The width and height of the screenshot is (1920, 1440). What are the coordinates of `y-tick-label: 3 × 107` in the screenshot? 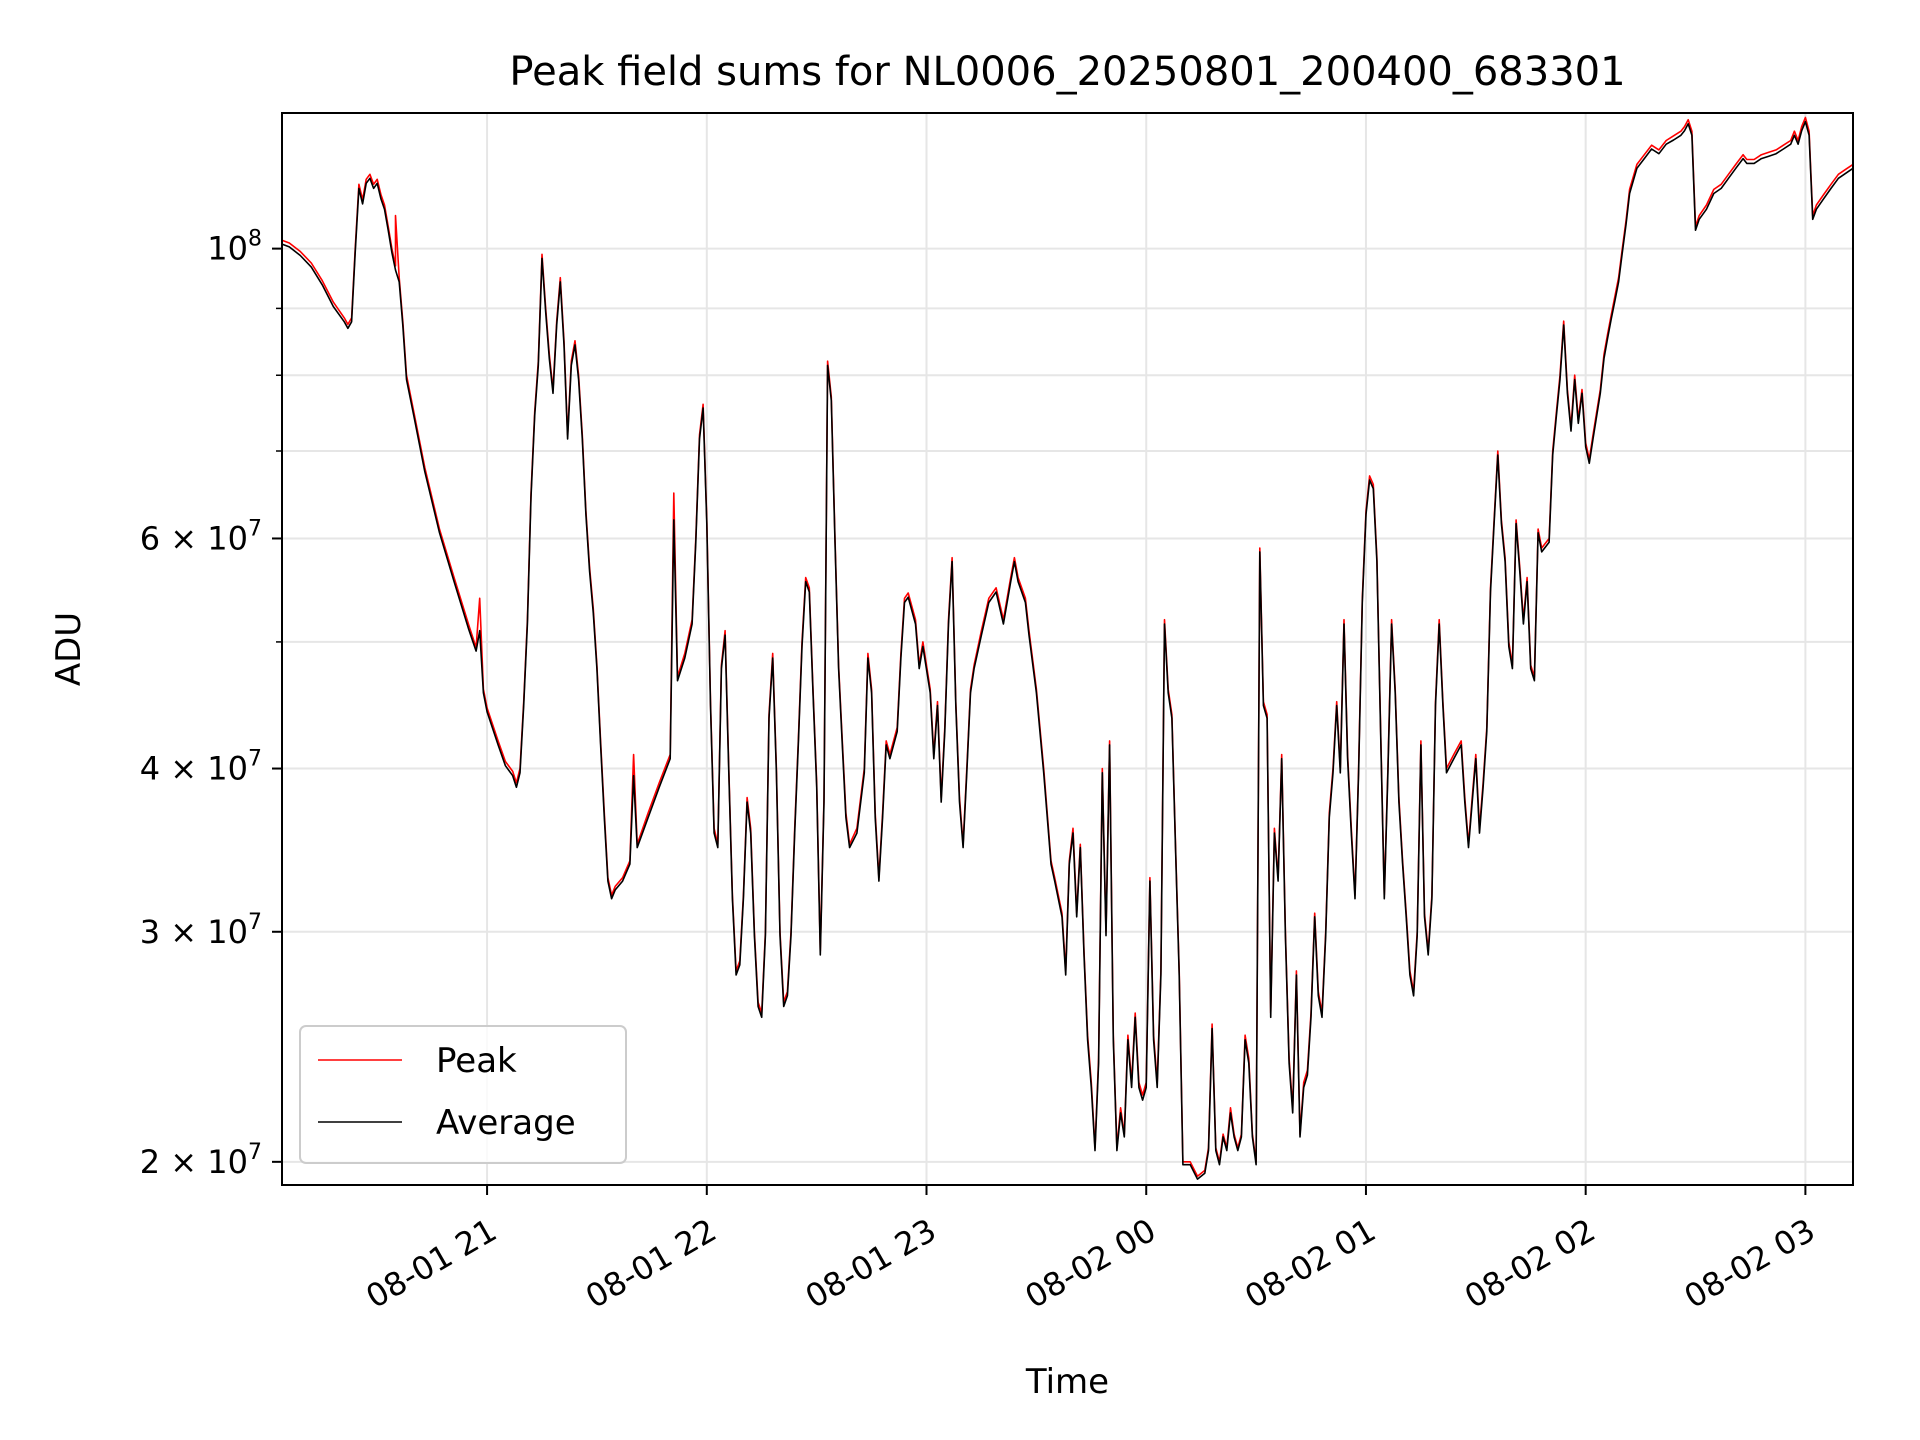 It's located at (201, 930).